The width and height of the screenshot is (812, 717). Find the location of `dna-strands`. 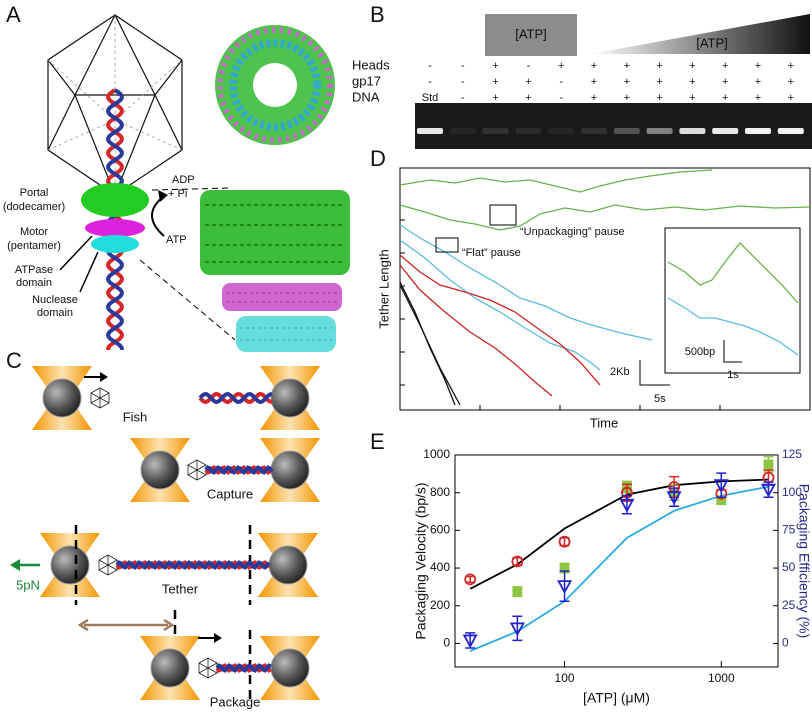

dna-strands is located at coordinates (194, 532).